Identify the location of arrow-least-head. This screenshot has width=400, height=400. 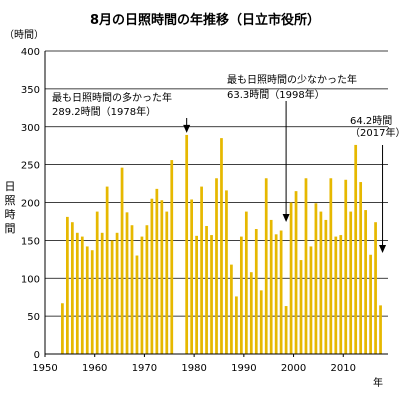
(286, 218).